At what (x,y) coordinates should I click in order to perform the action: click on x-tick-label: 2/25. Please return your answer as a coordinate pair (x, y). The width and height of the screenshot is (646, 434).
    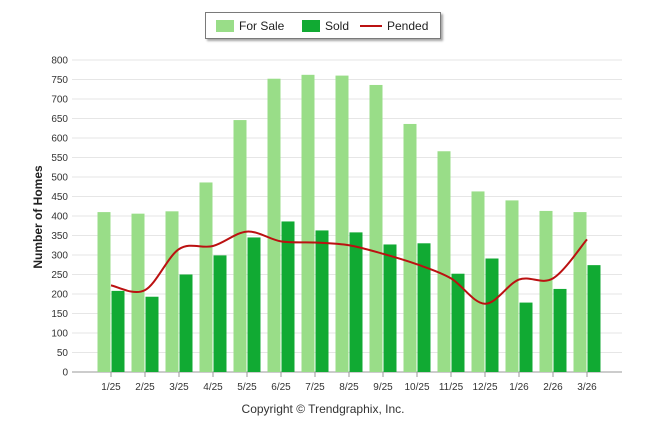
    Looking at the image, I should click on (145, 387).